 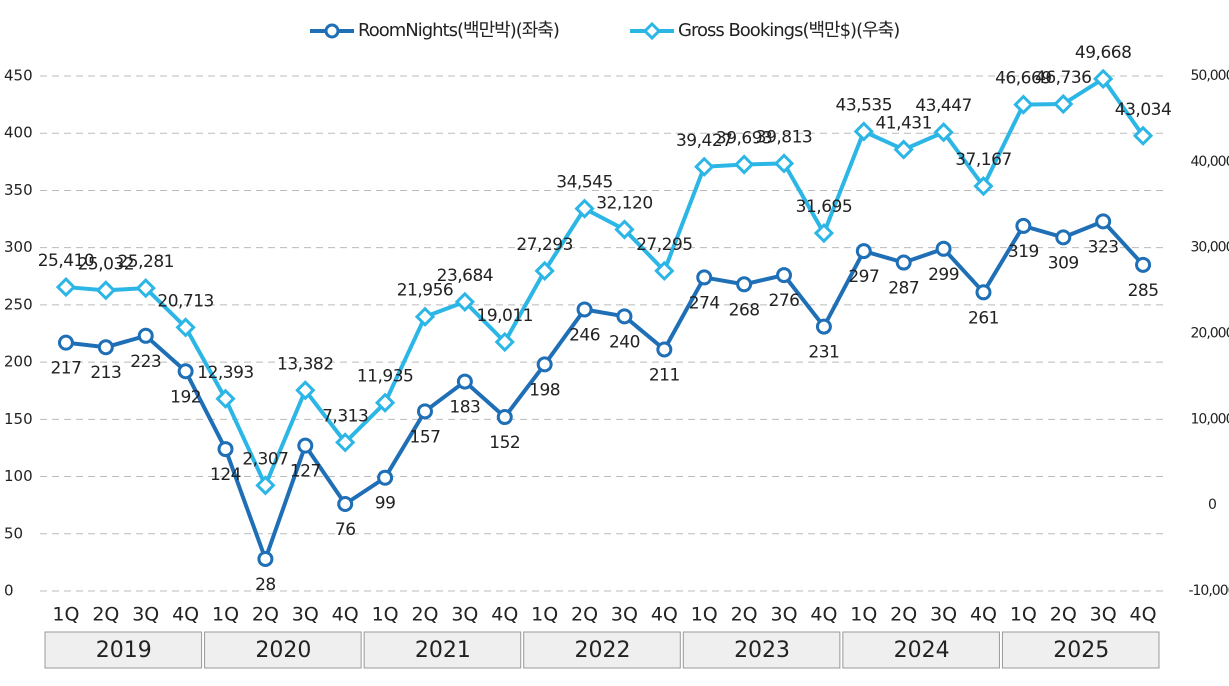 I want to click on group-label: 2025, so click(x=1081, y=650).